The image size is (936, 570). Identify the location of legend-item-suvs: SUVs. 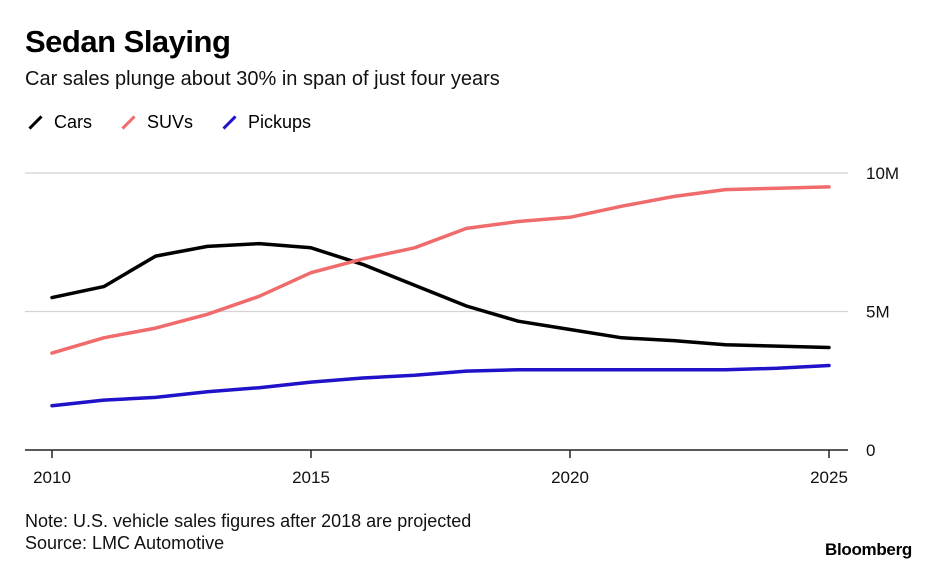
(155, 122).